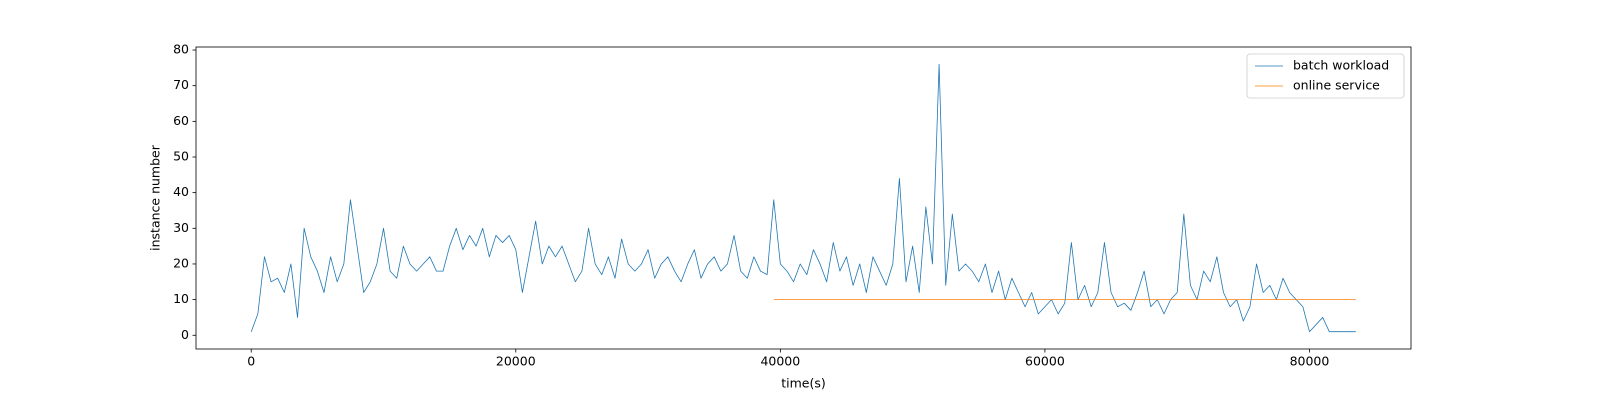 The image size is (1600, 400). Describe the element at coordinates (181, 298) in the screenshot. I see `y-tick-label: 10` at that location.